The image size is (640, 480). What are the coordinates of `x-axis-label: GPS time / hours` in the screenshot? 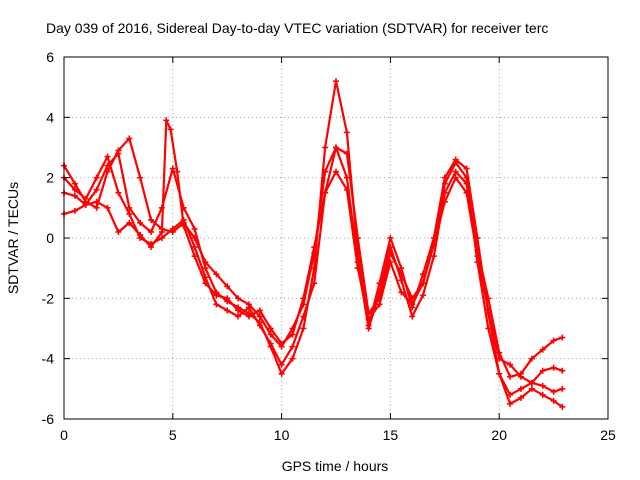 It's located at (335, 466).